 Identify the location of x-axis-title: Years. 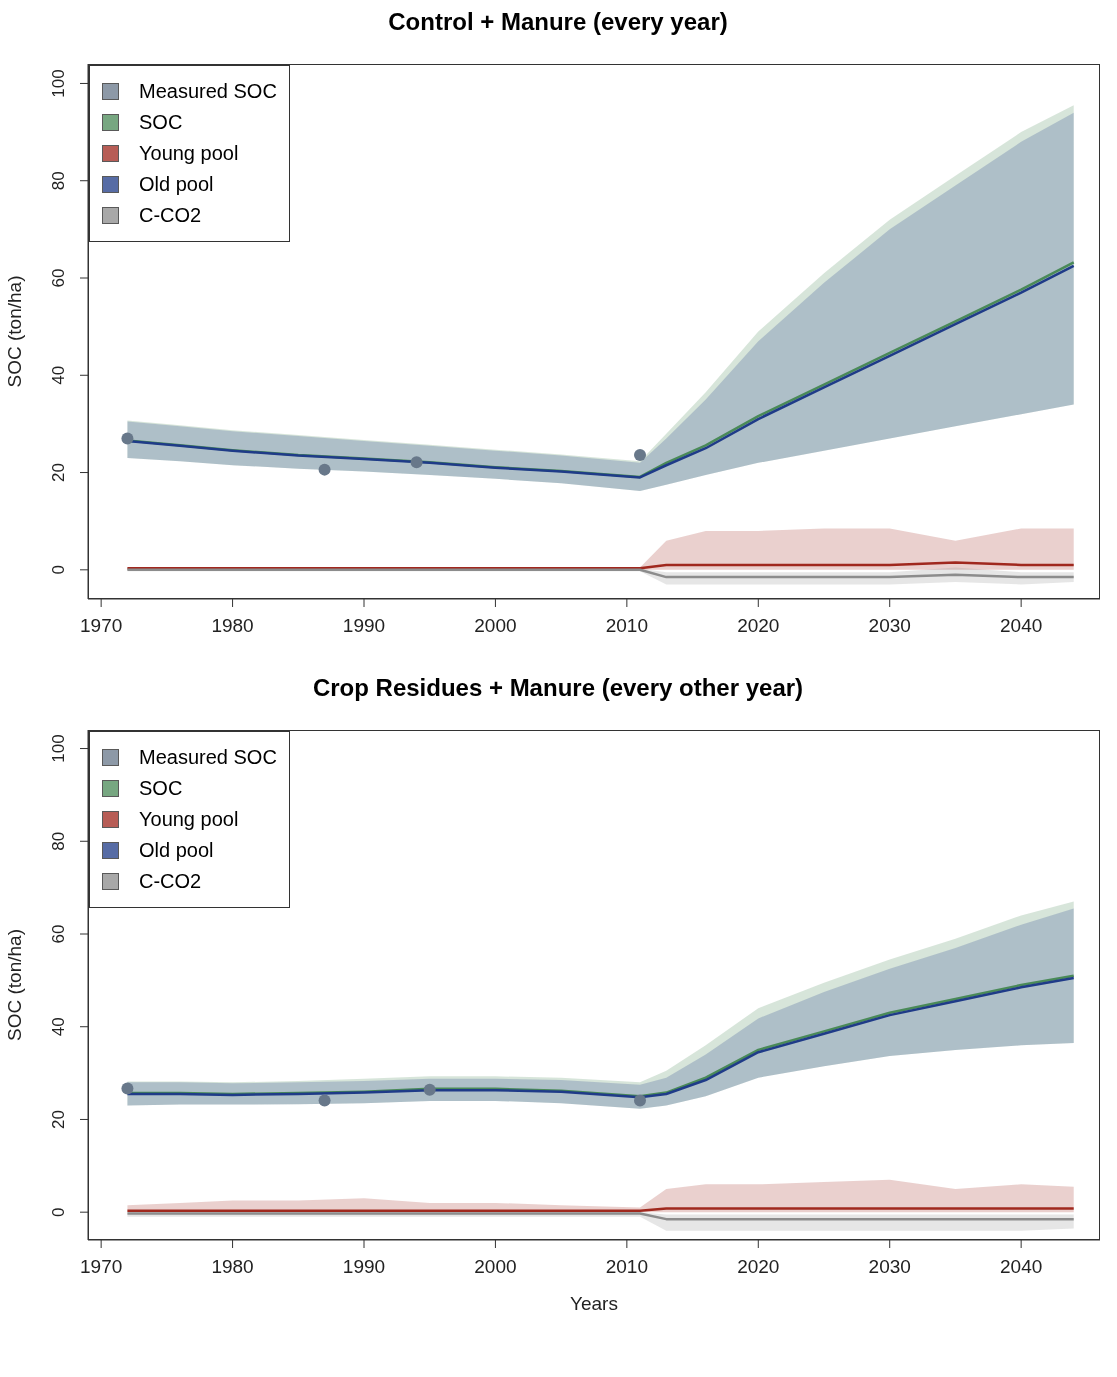
(594, 1303).